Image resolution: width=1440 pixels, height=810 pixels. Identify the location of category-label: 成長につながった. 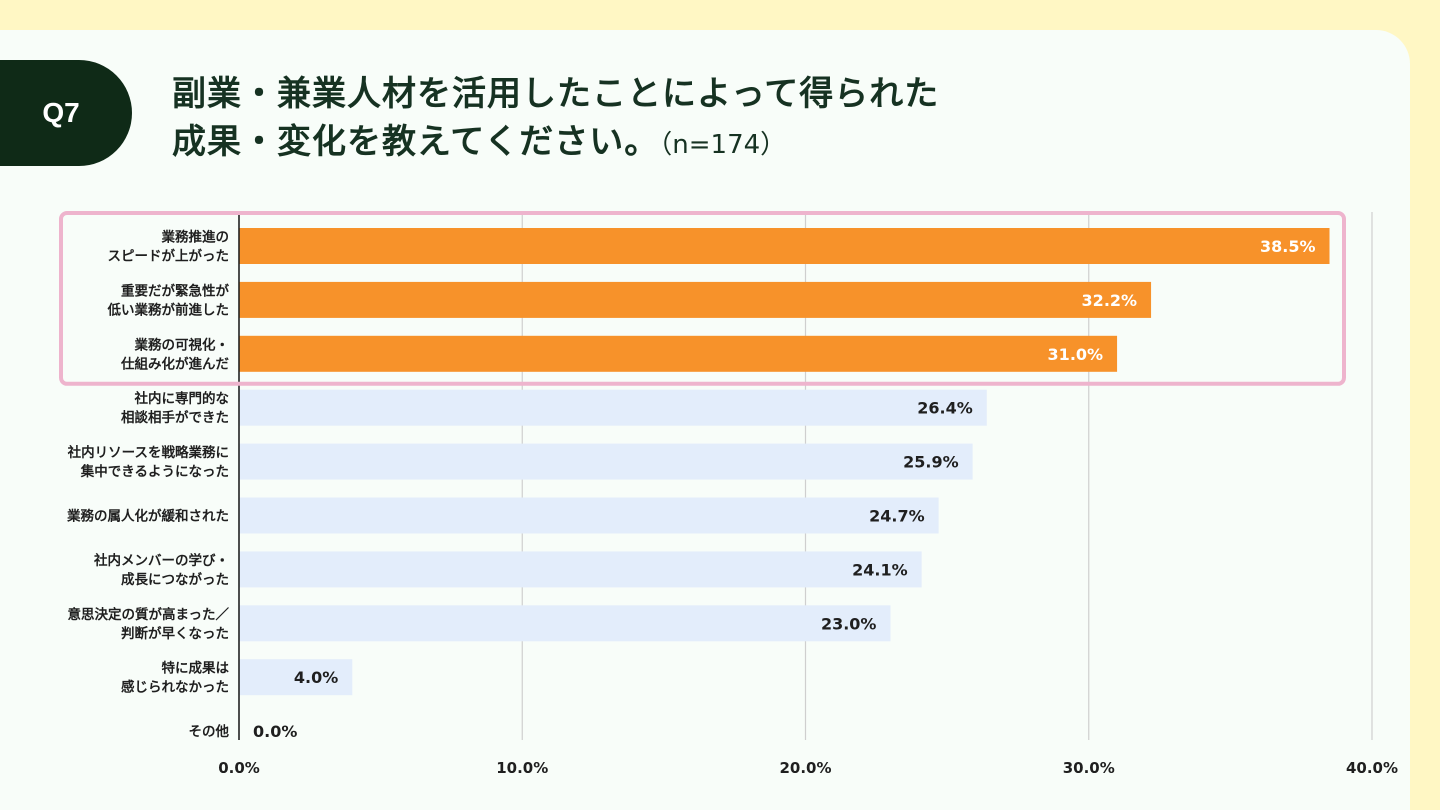
(175, 579).